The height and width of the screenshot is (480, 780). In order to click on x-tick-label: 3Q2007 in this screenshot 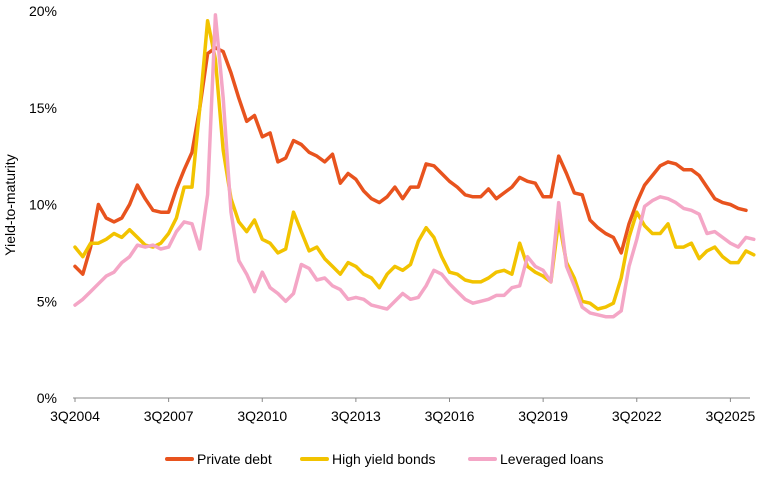, I will do `click(169, 416)`.